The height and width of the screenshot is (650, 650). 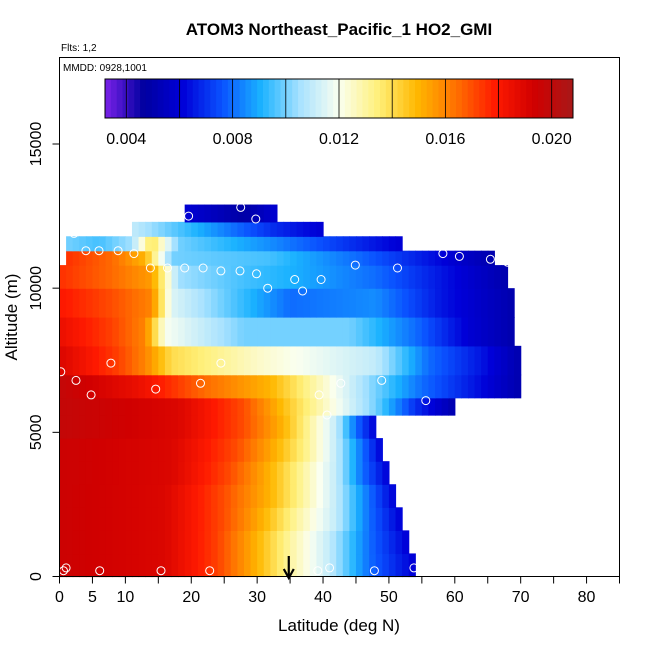 I want to click on colorbar-tick-label: 0.016, so click(x=445, y=139).